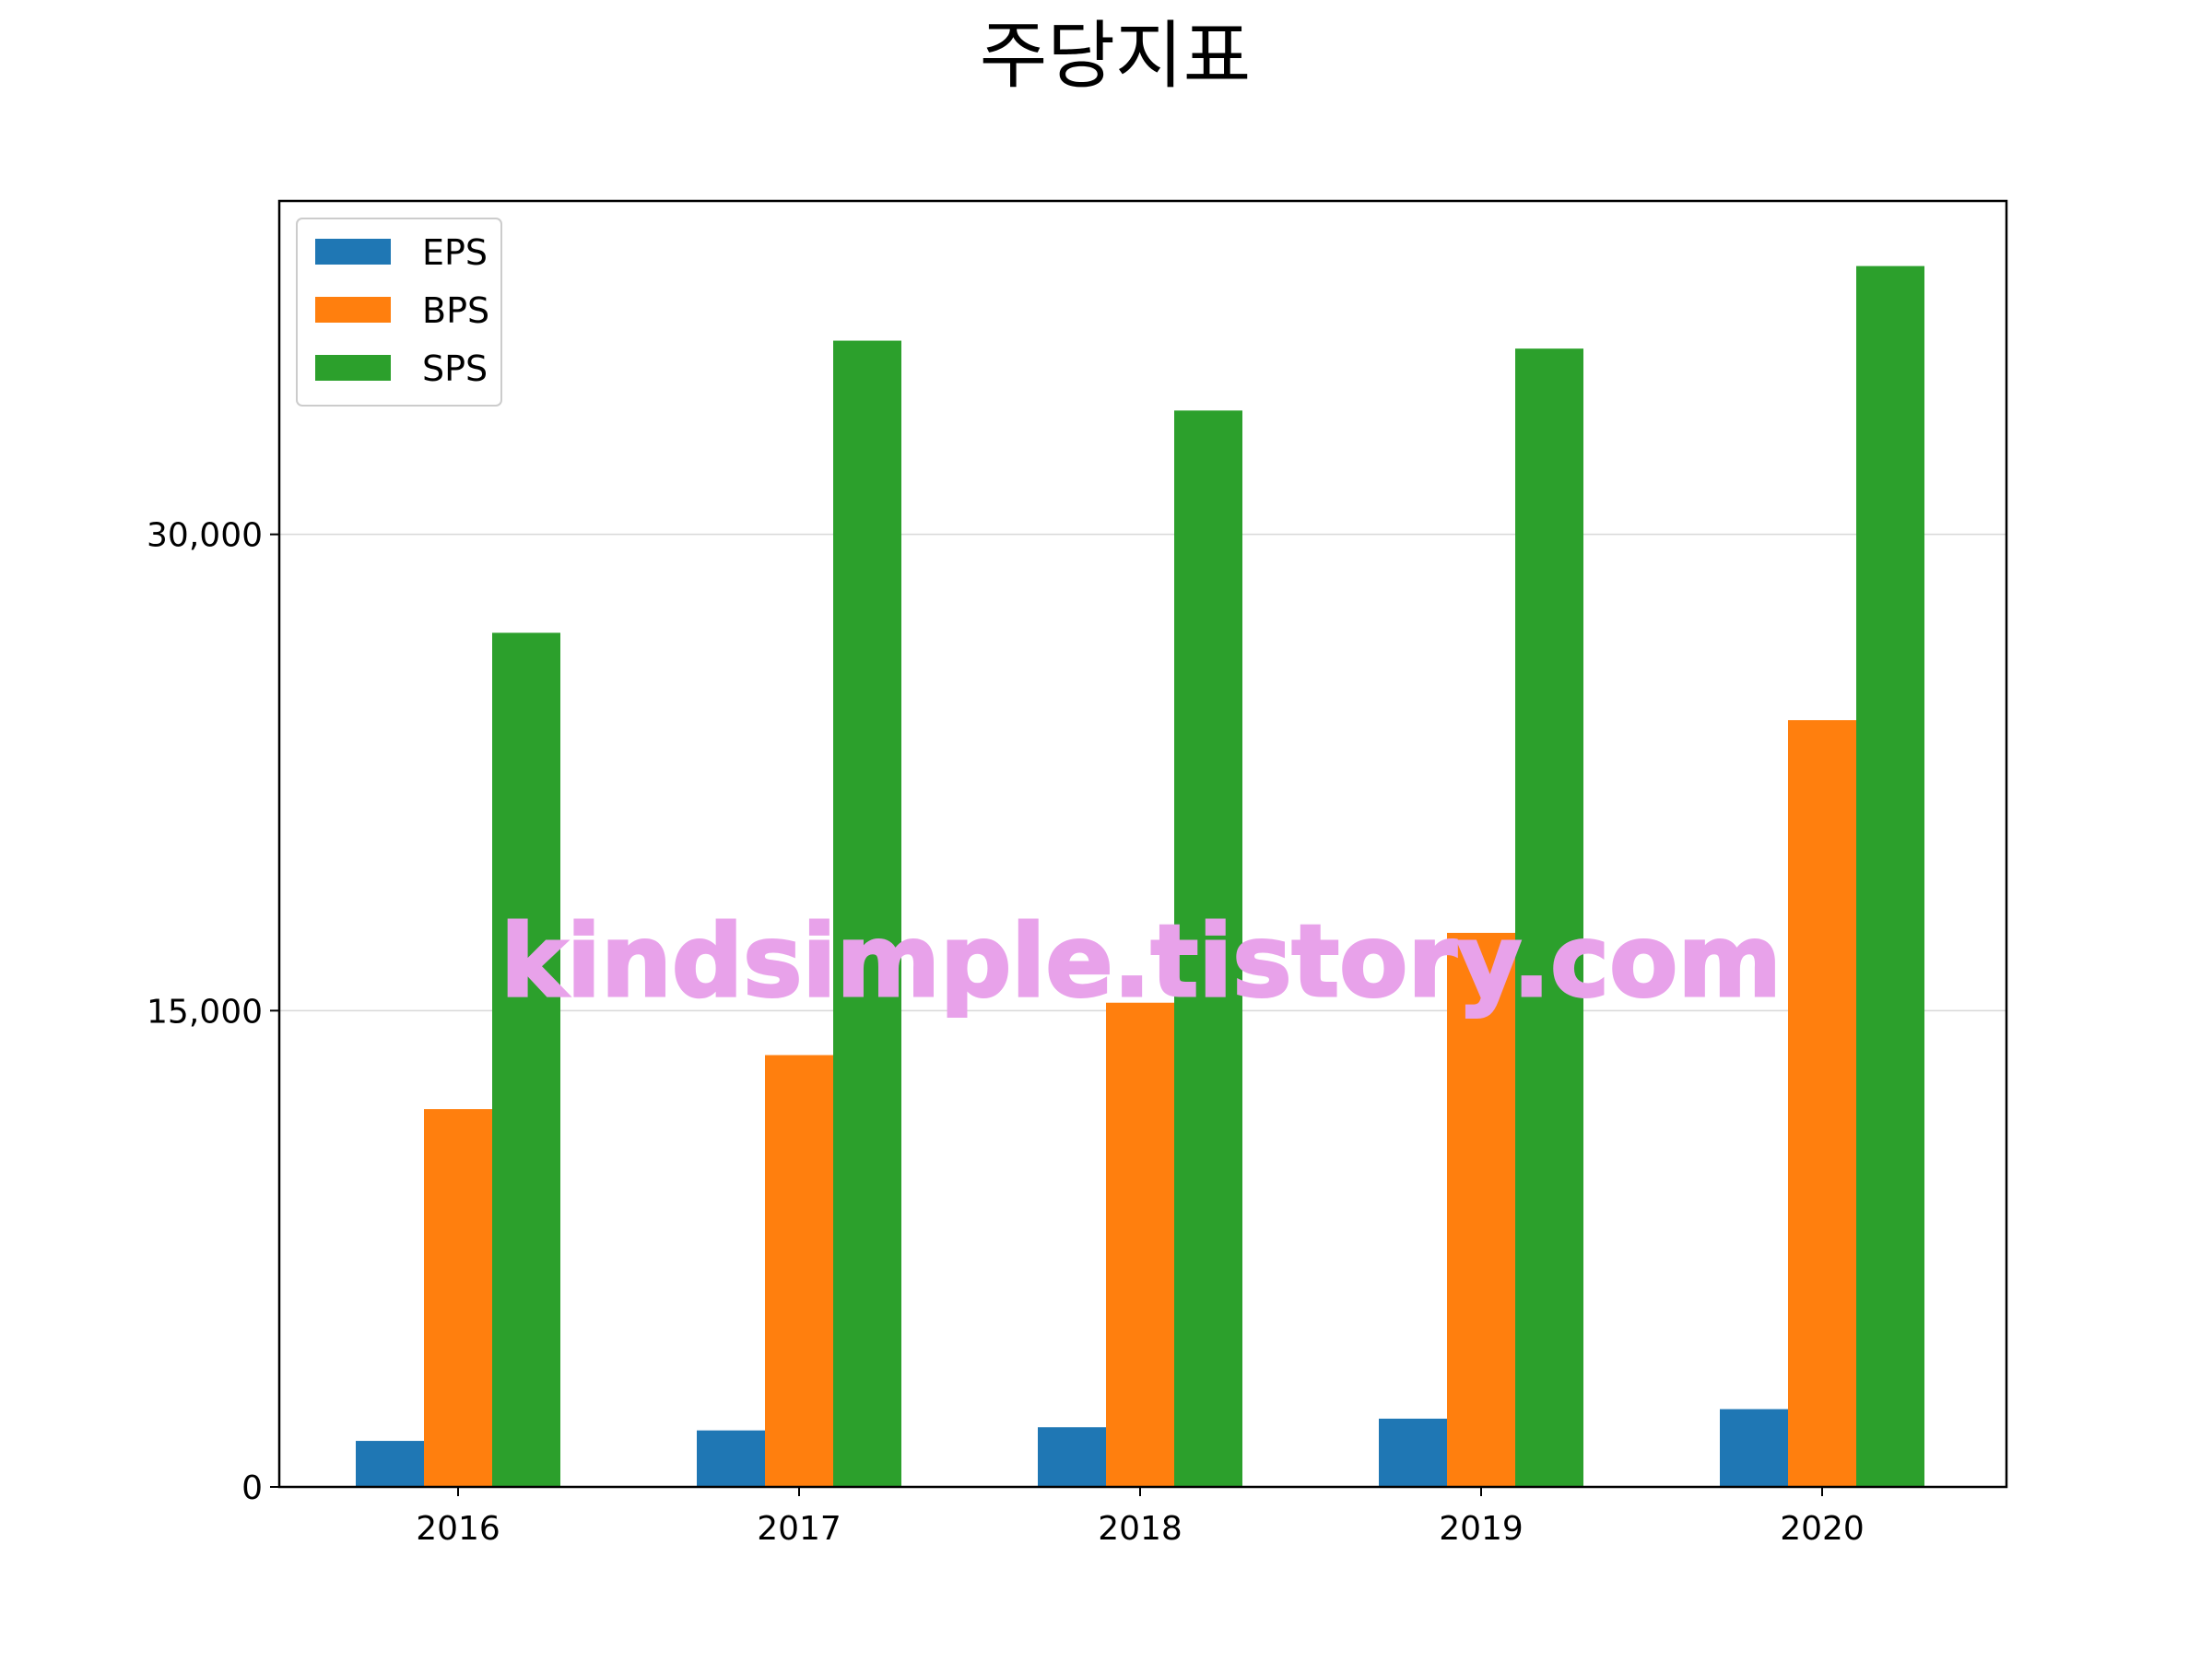 This screenshot has width=2212, height=1663. I want to click on legend-swatch-bps, so click(353, 310).